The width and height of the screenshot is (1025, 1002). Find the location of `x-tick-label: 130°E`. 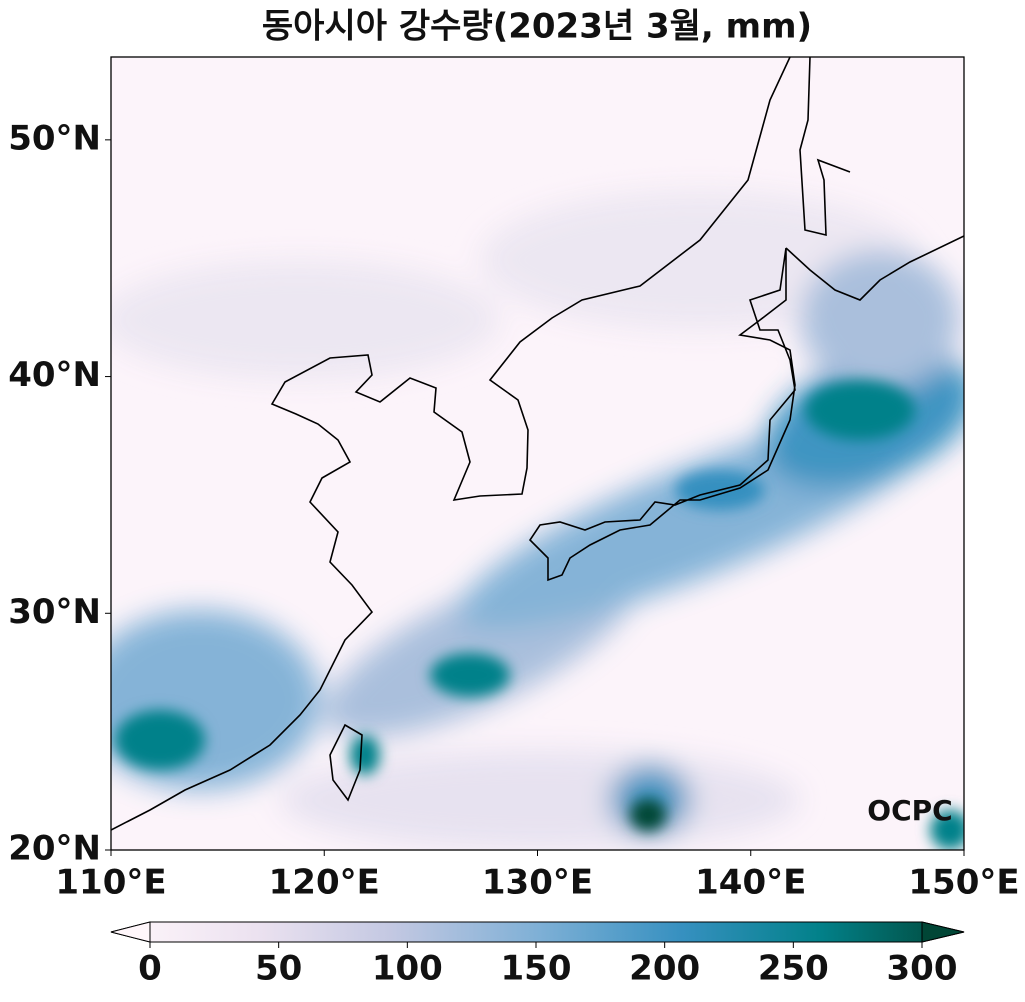

x-tick-label: 130°E is located at coordinates (537, 883).